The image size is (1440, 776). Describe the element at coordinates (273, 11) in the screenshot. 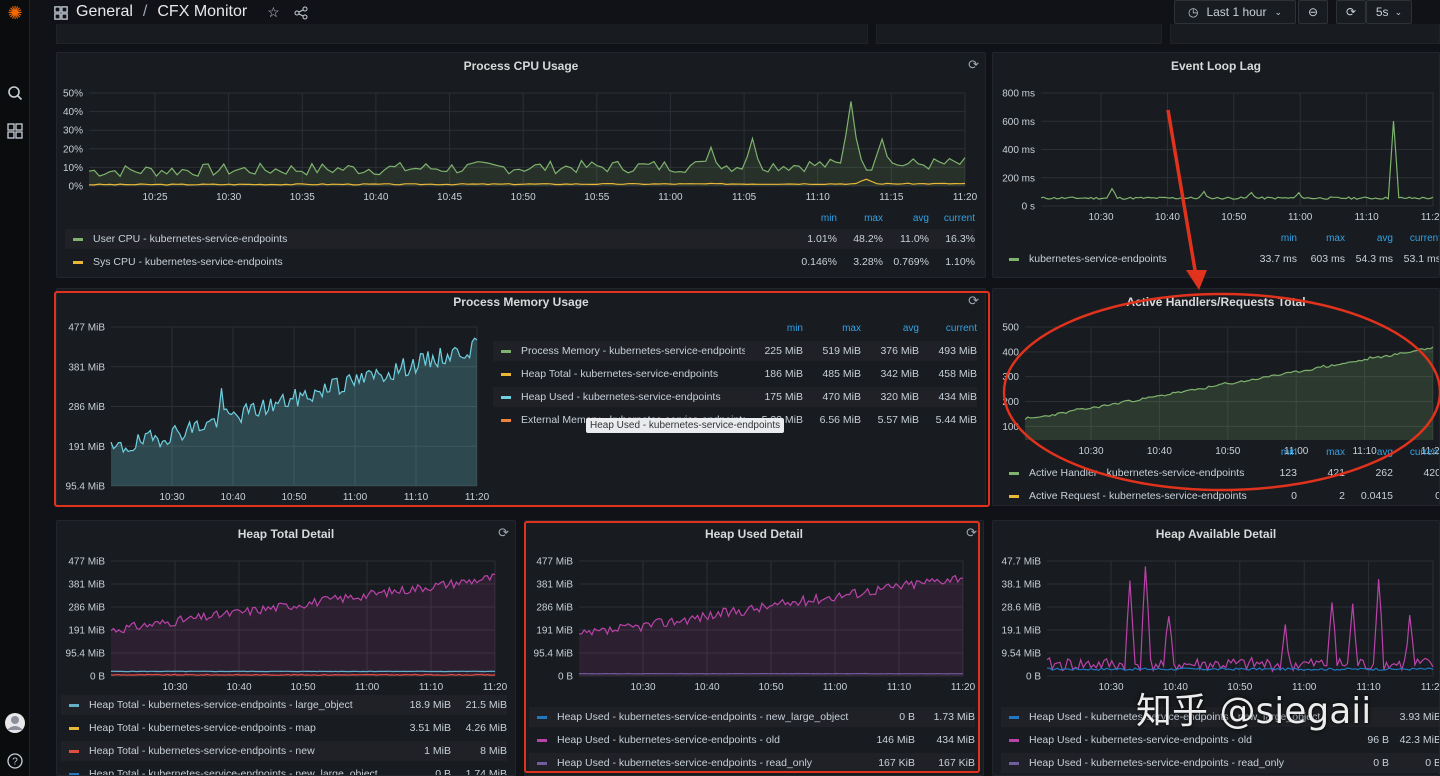

I see `star-icon: ☆` at that location.